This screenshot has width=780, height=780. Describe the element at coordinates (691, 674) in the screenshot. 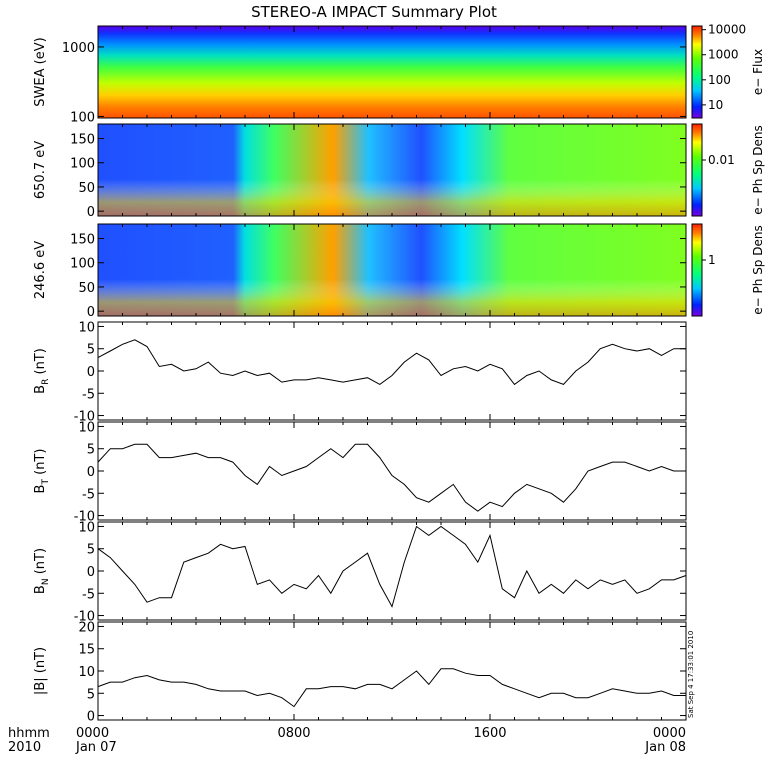

I see `timestamp-label: Sat Sep 4 17:33:01 2010` at that location.